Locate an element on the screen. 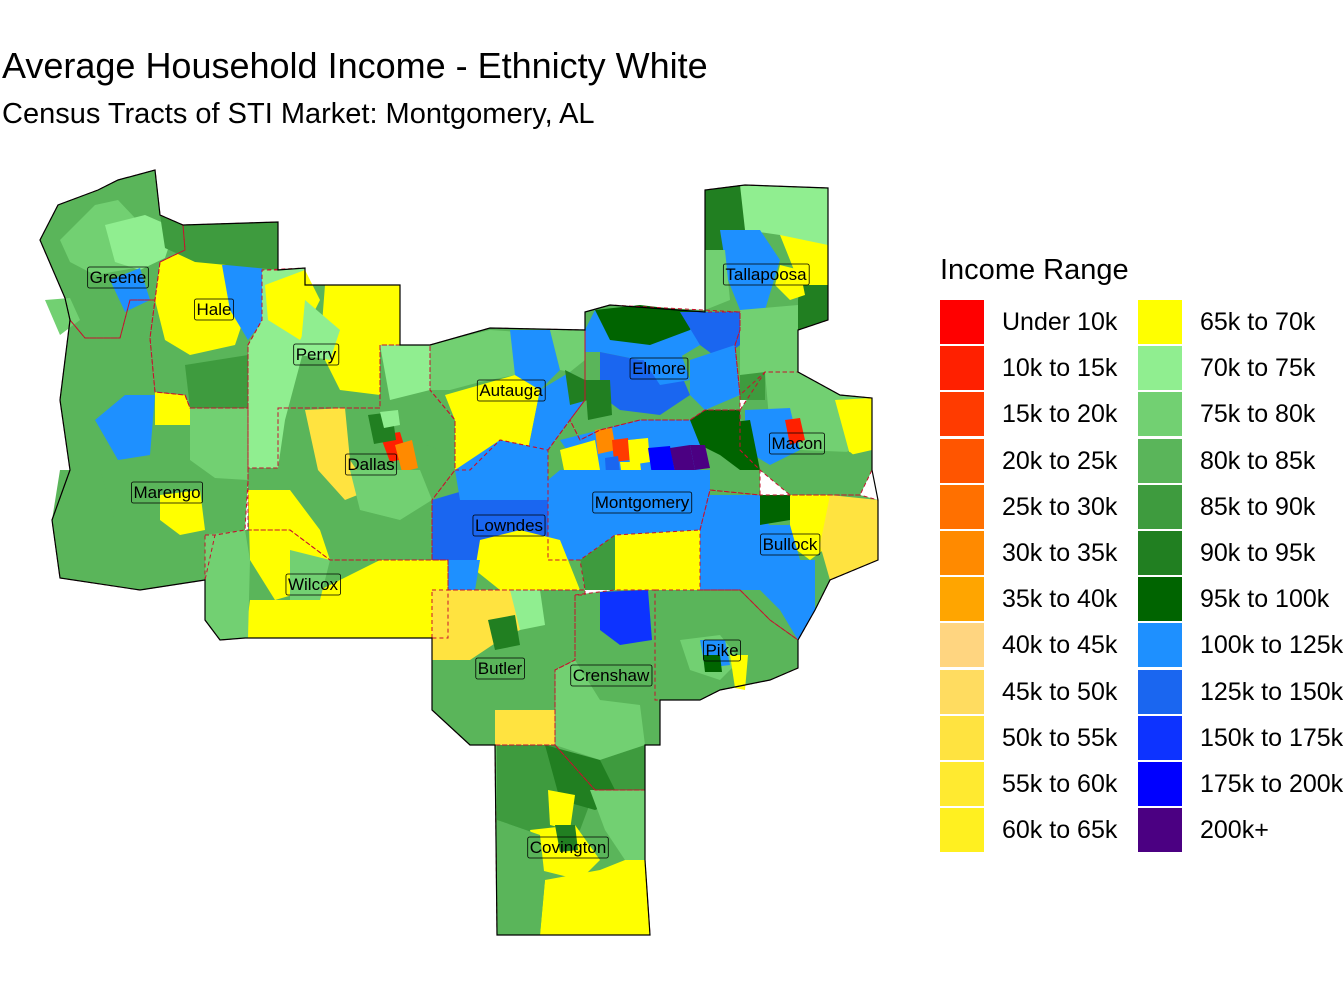 This screenshot has height=1008, width=1344. county-label-text: Perry is located at coordinates (316, 354).